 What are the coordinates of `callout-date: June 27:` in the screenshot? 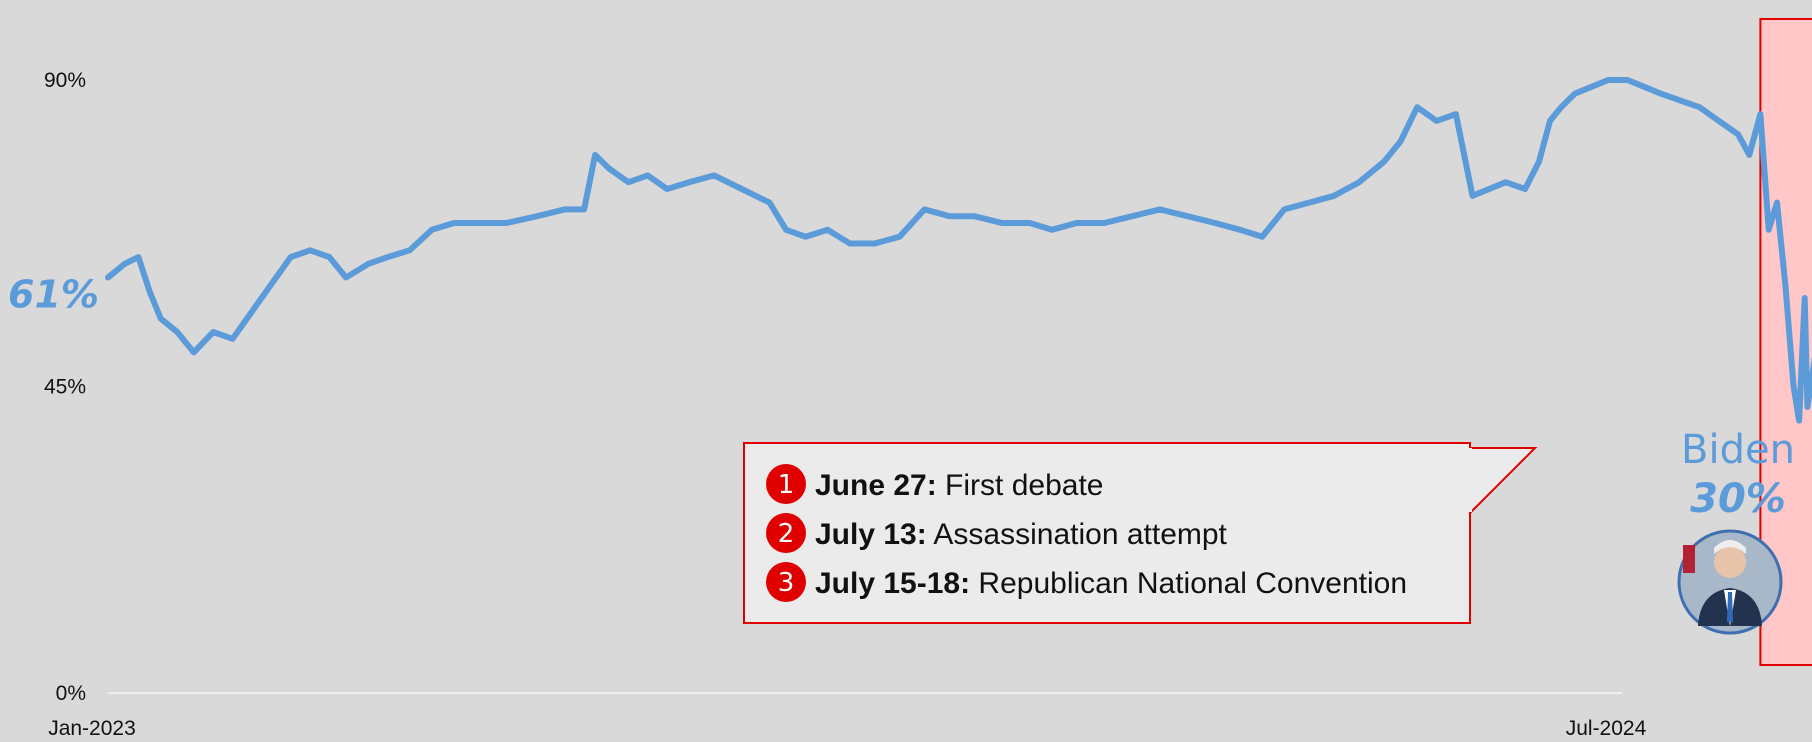 It's located at (876, 485).